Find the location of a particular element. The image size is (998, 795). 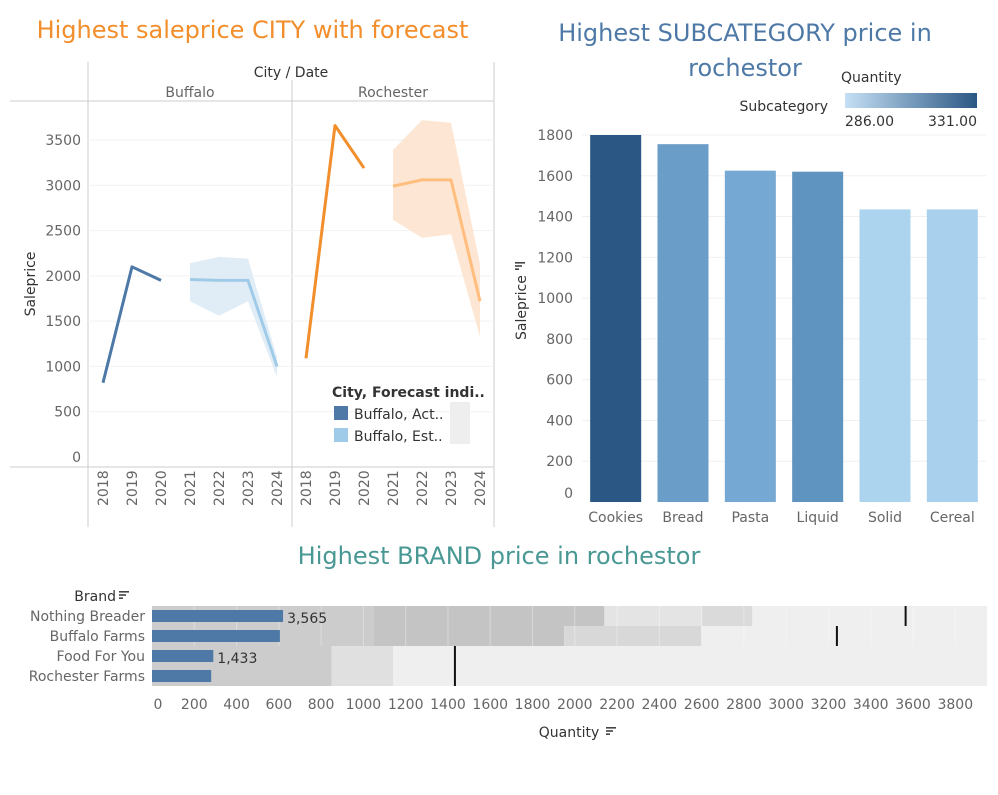

x-tick-label: 2400 is located at coordinates (660, 705).